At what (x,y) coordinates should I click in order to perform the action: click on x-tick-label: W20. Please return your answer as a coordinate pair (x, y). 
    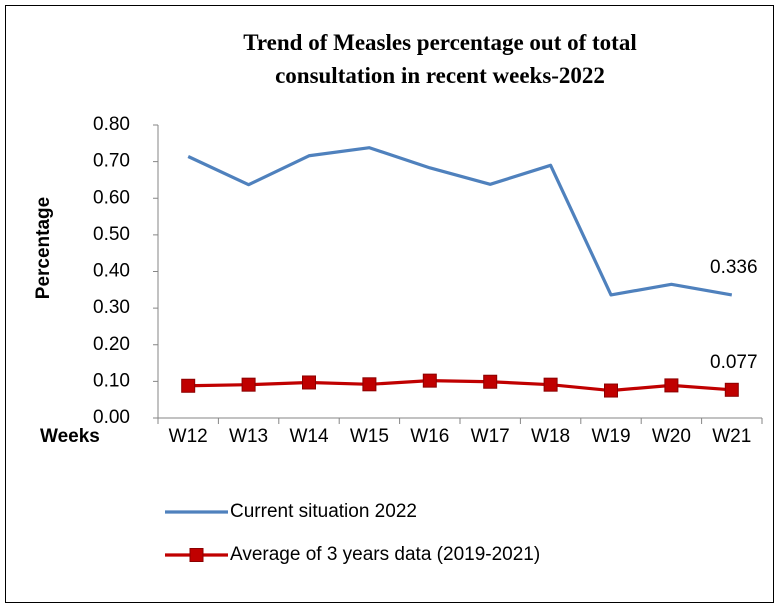
    Looking at the image, I should click on (671, 436).